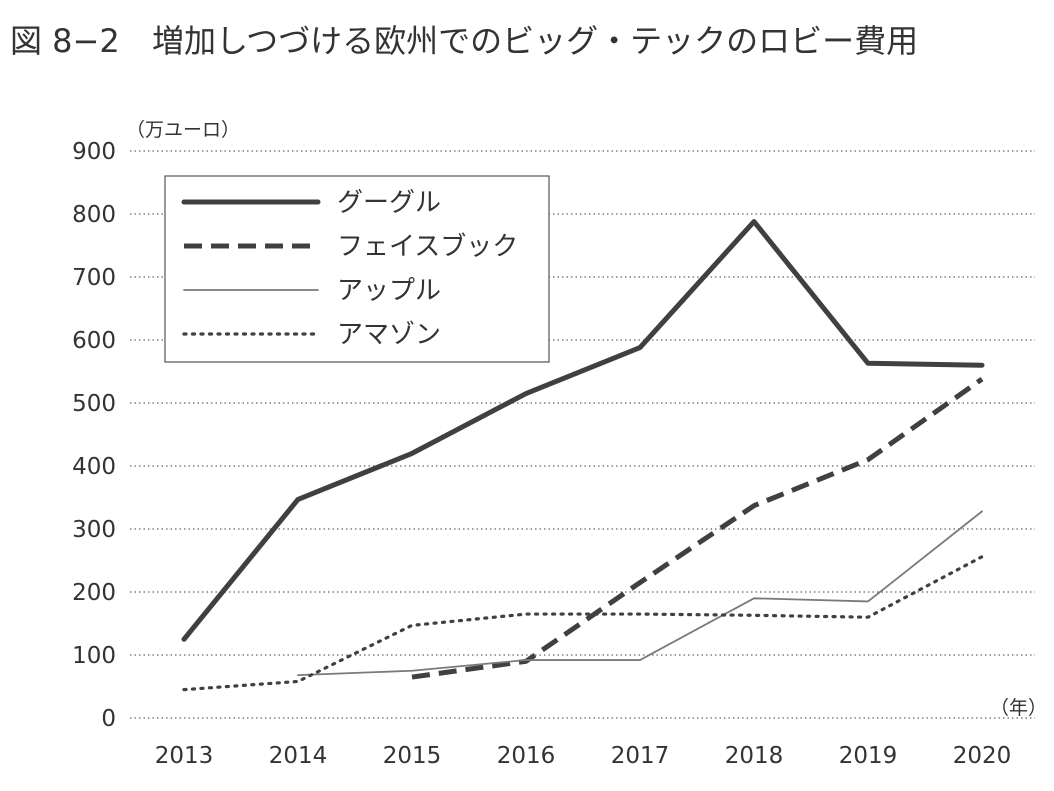 The height and width of the screenshot is (791, 1054). What do you see at coordinates (94, 215) in the screenshot?
I see `y-tick-label: 800` at bounding box center [94, 215].